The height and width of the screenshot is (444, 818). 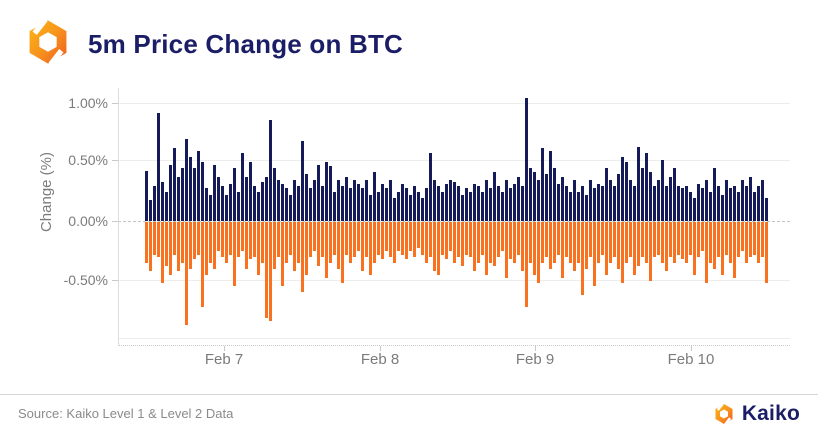 What do you see at coordinates (88, 160) in the screenshot?
I see `y-tick-label-2: 0.50%` at bounding box center [88, 160].